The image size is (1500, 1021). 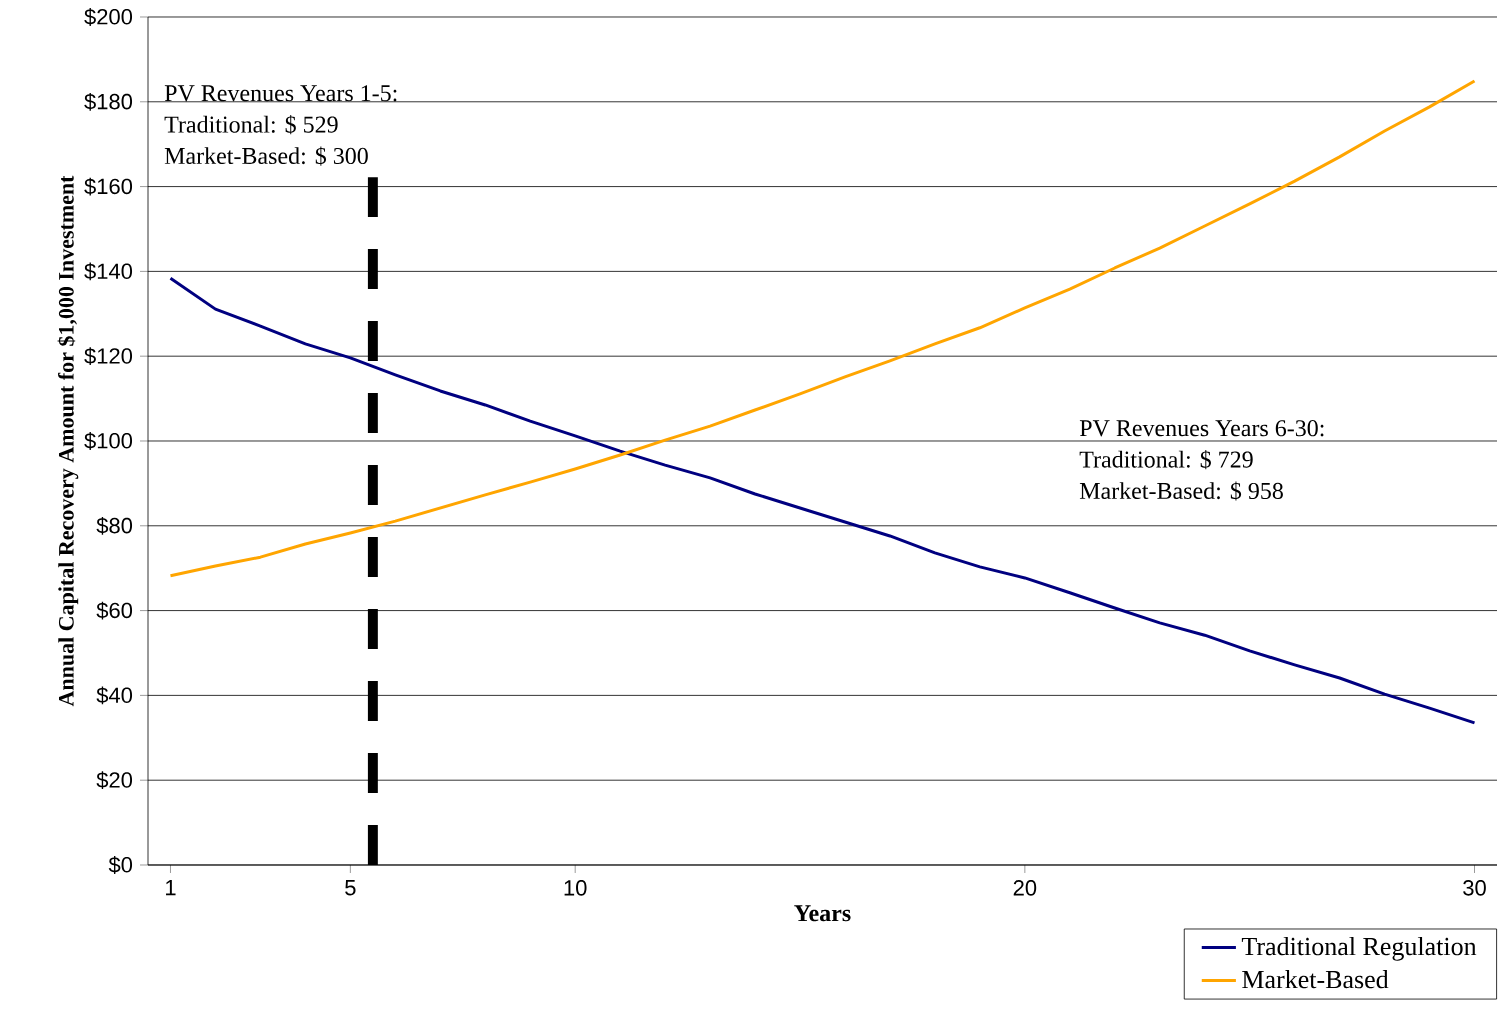 What do you see at coordinates (350, 888) in the screenshot?
I see `x-tick-label: 5` at bounding box center [350, 888].